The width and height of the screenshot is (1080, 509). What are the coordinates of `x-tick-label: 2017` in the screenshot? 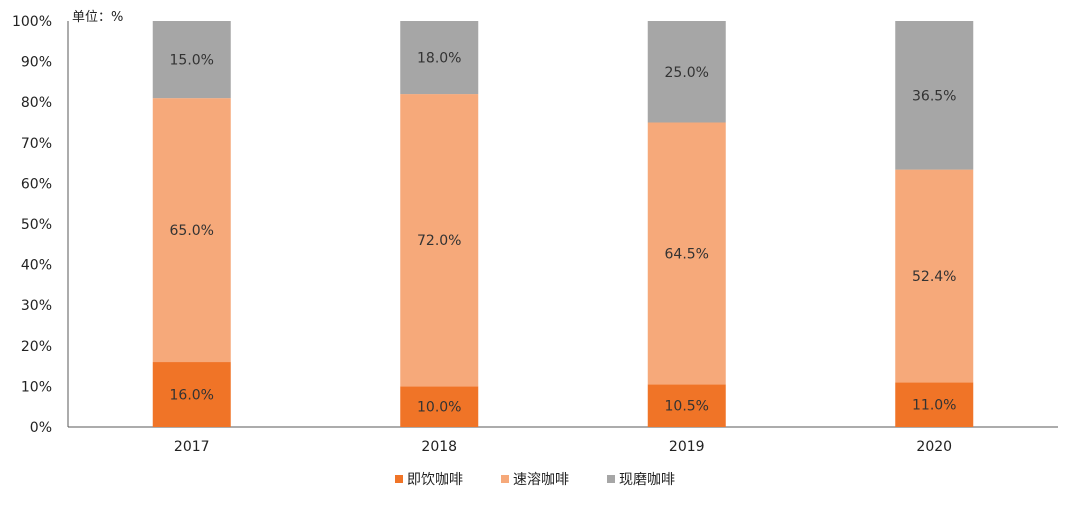 It's located at (192, 447).